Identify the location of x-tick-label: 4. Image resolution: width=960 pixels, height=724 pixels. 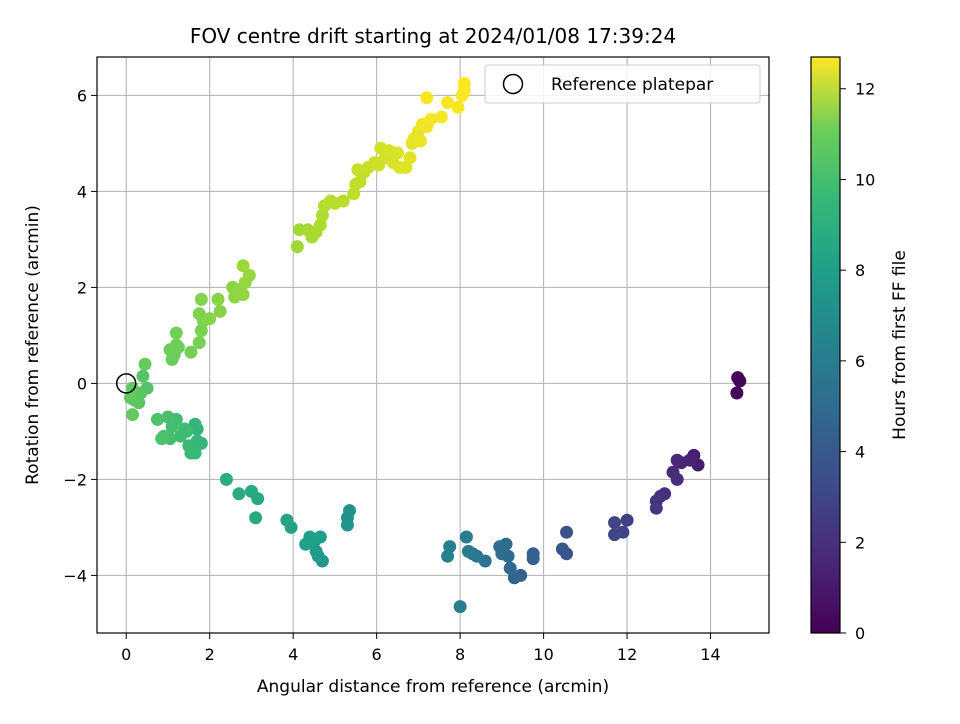
(293, 654).